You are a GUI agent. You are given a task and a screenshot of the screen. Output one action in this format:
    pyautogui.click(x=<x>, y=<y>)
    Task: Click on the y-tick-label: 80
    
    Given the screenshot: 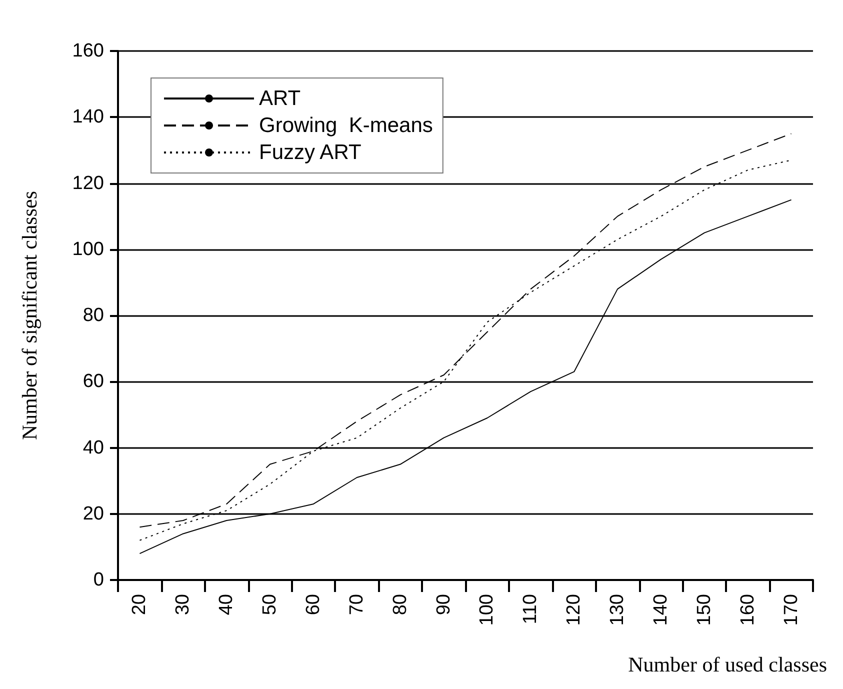 What is the action you would take?
    pyautogui.click(x=93, y=315)
    